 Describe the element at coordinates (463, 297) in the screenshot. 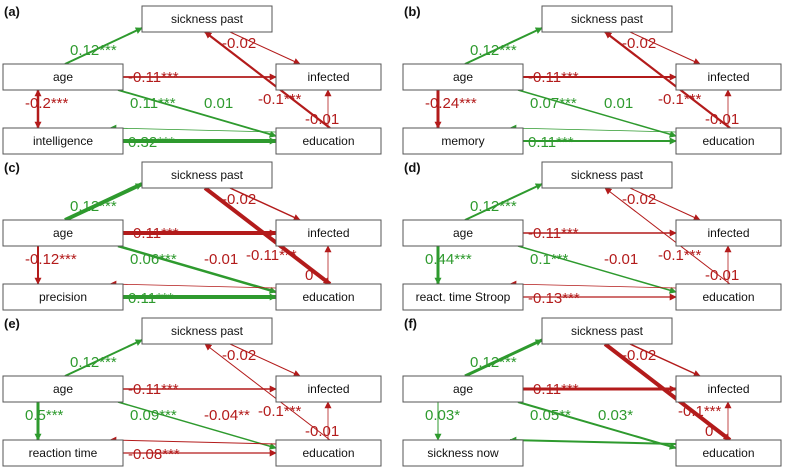

I see `node-var-label: react. time Stroop` at that location.